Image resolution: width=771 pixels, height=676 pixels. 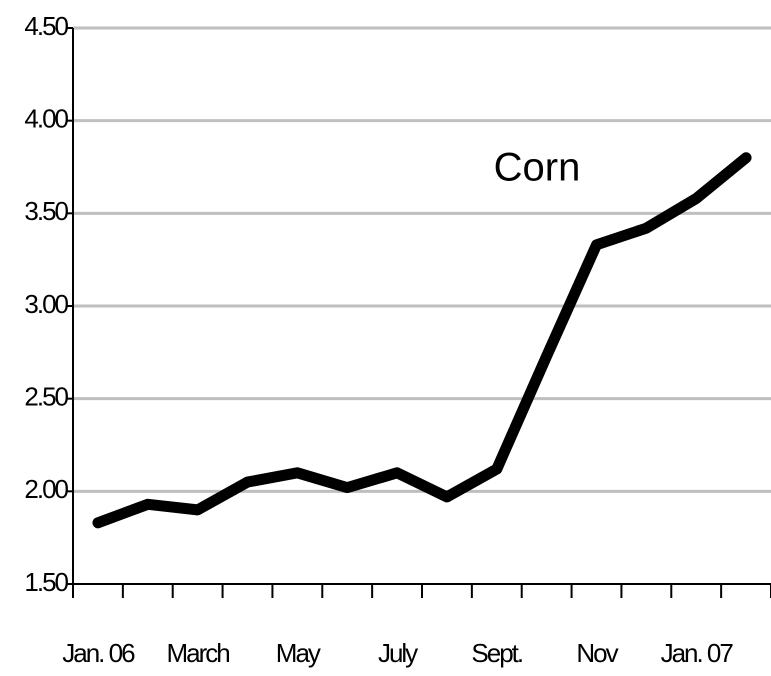 I want to click on x-tick-label: March, so click(x=198, y=653).